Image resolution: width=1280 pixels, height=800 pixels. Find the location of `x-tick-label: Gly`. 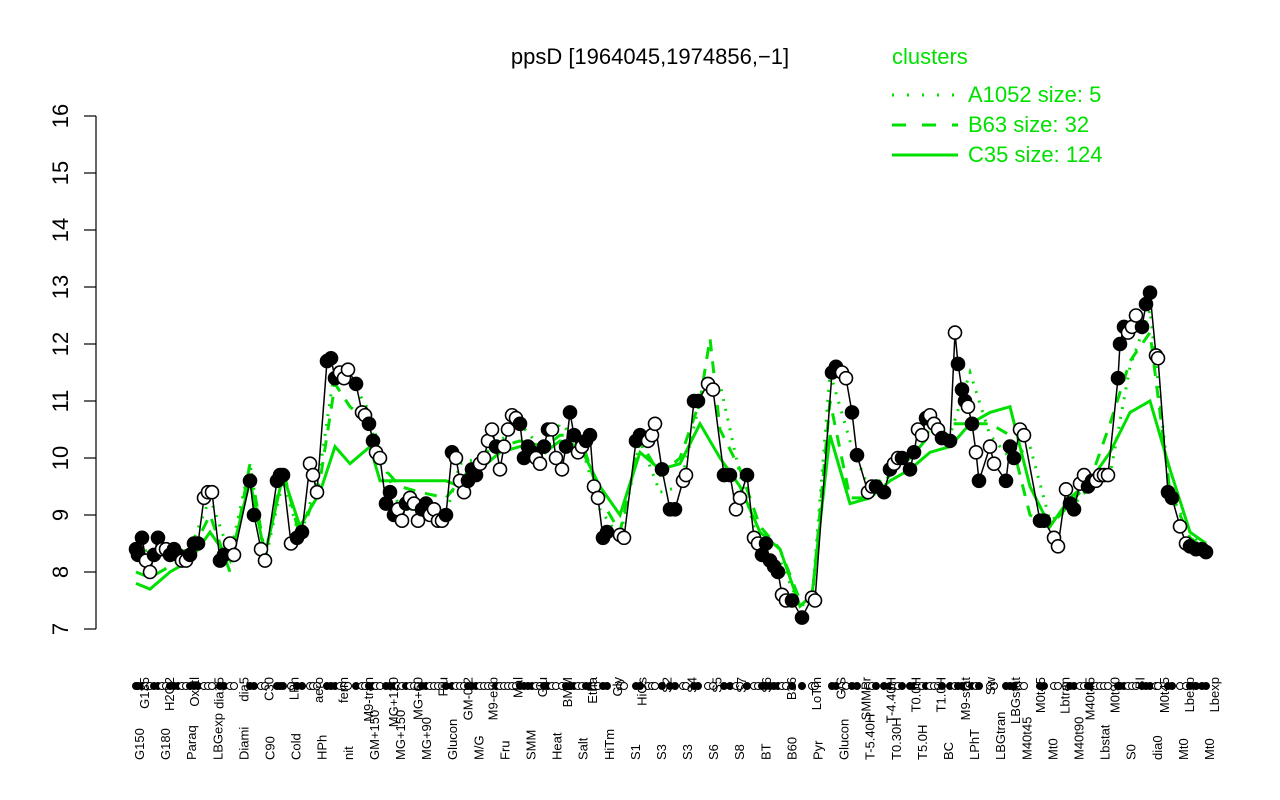

x-tick-label: Gly is located at coordinates (617, 687).